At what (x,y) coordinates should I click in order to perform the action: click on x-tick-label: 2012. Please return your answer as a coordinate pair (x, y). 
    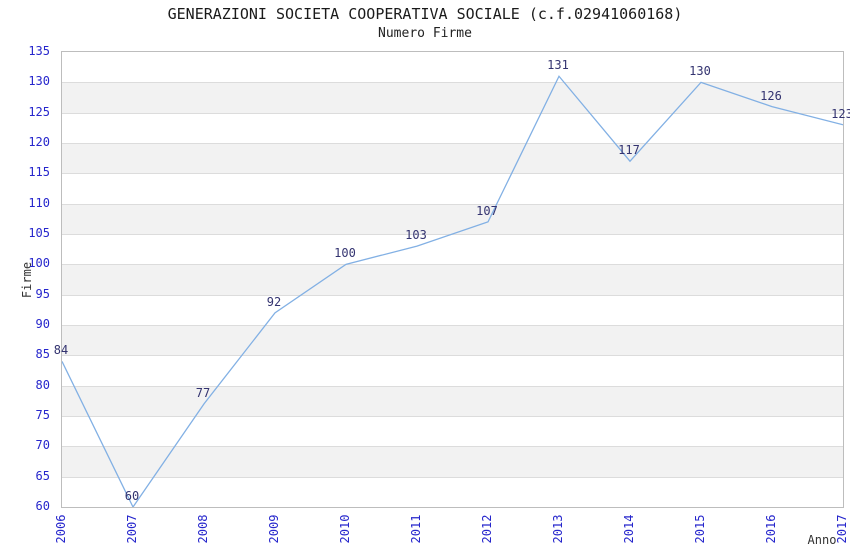
    Looking at the image, I should click on (487, 529).